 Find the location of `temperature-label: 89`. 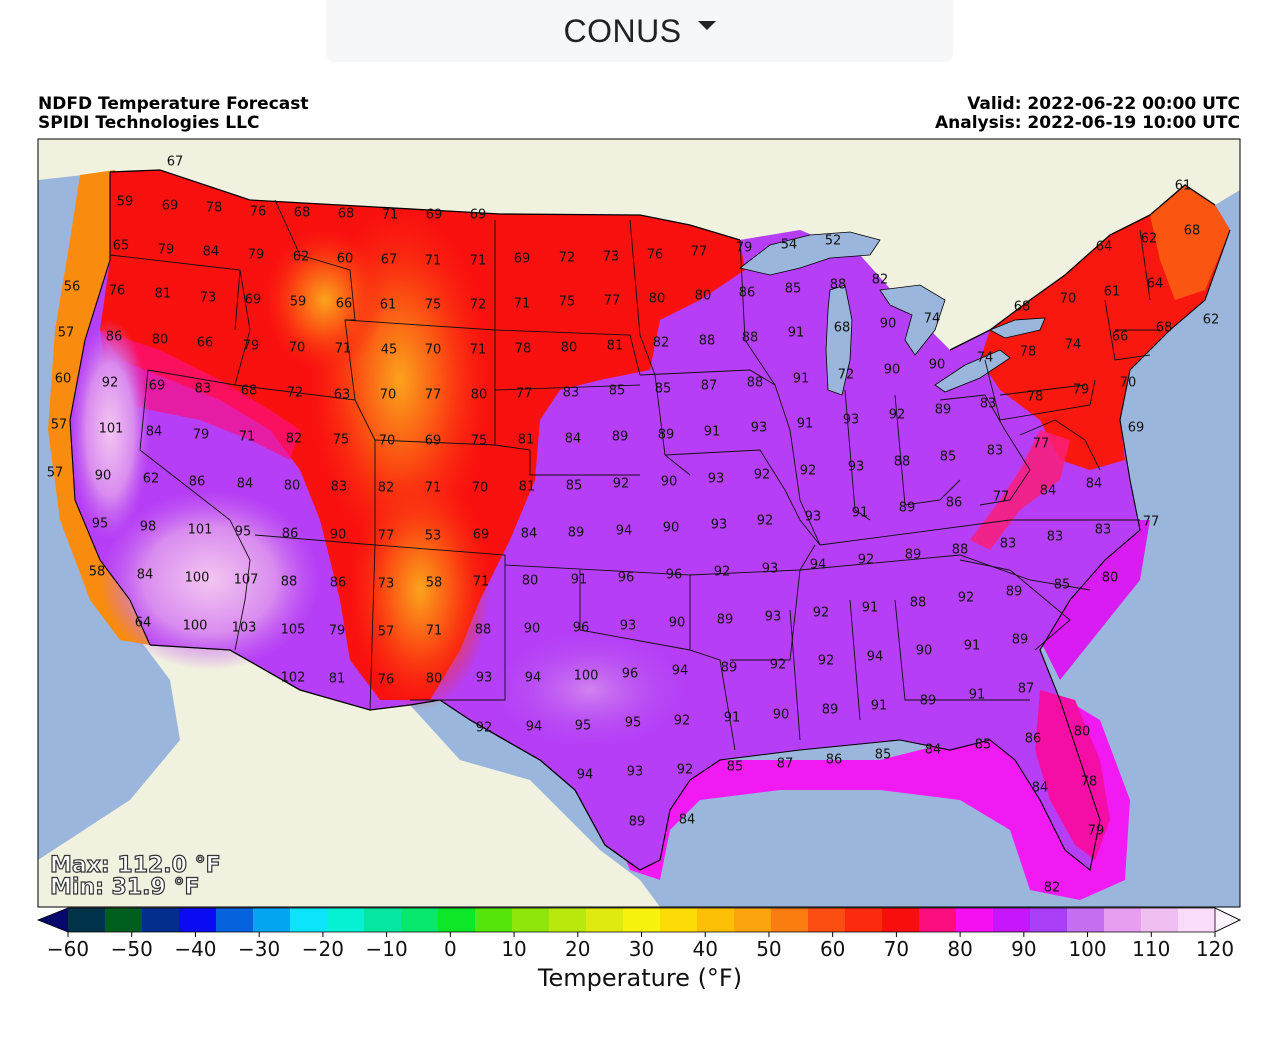

temperature-label: 89 is located at coordinates (830, 710).